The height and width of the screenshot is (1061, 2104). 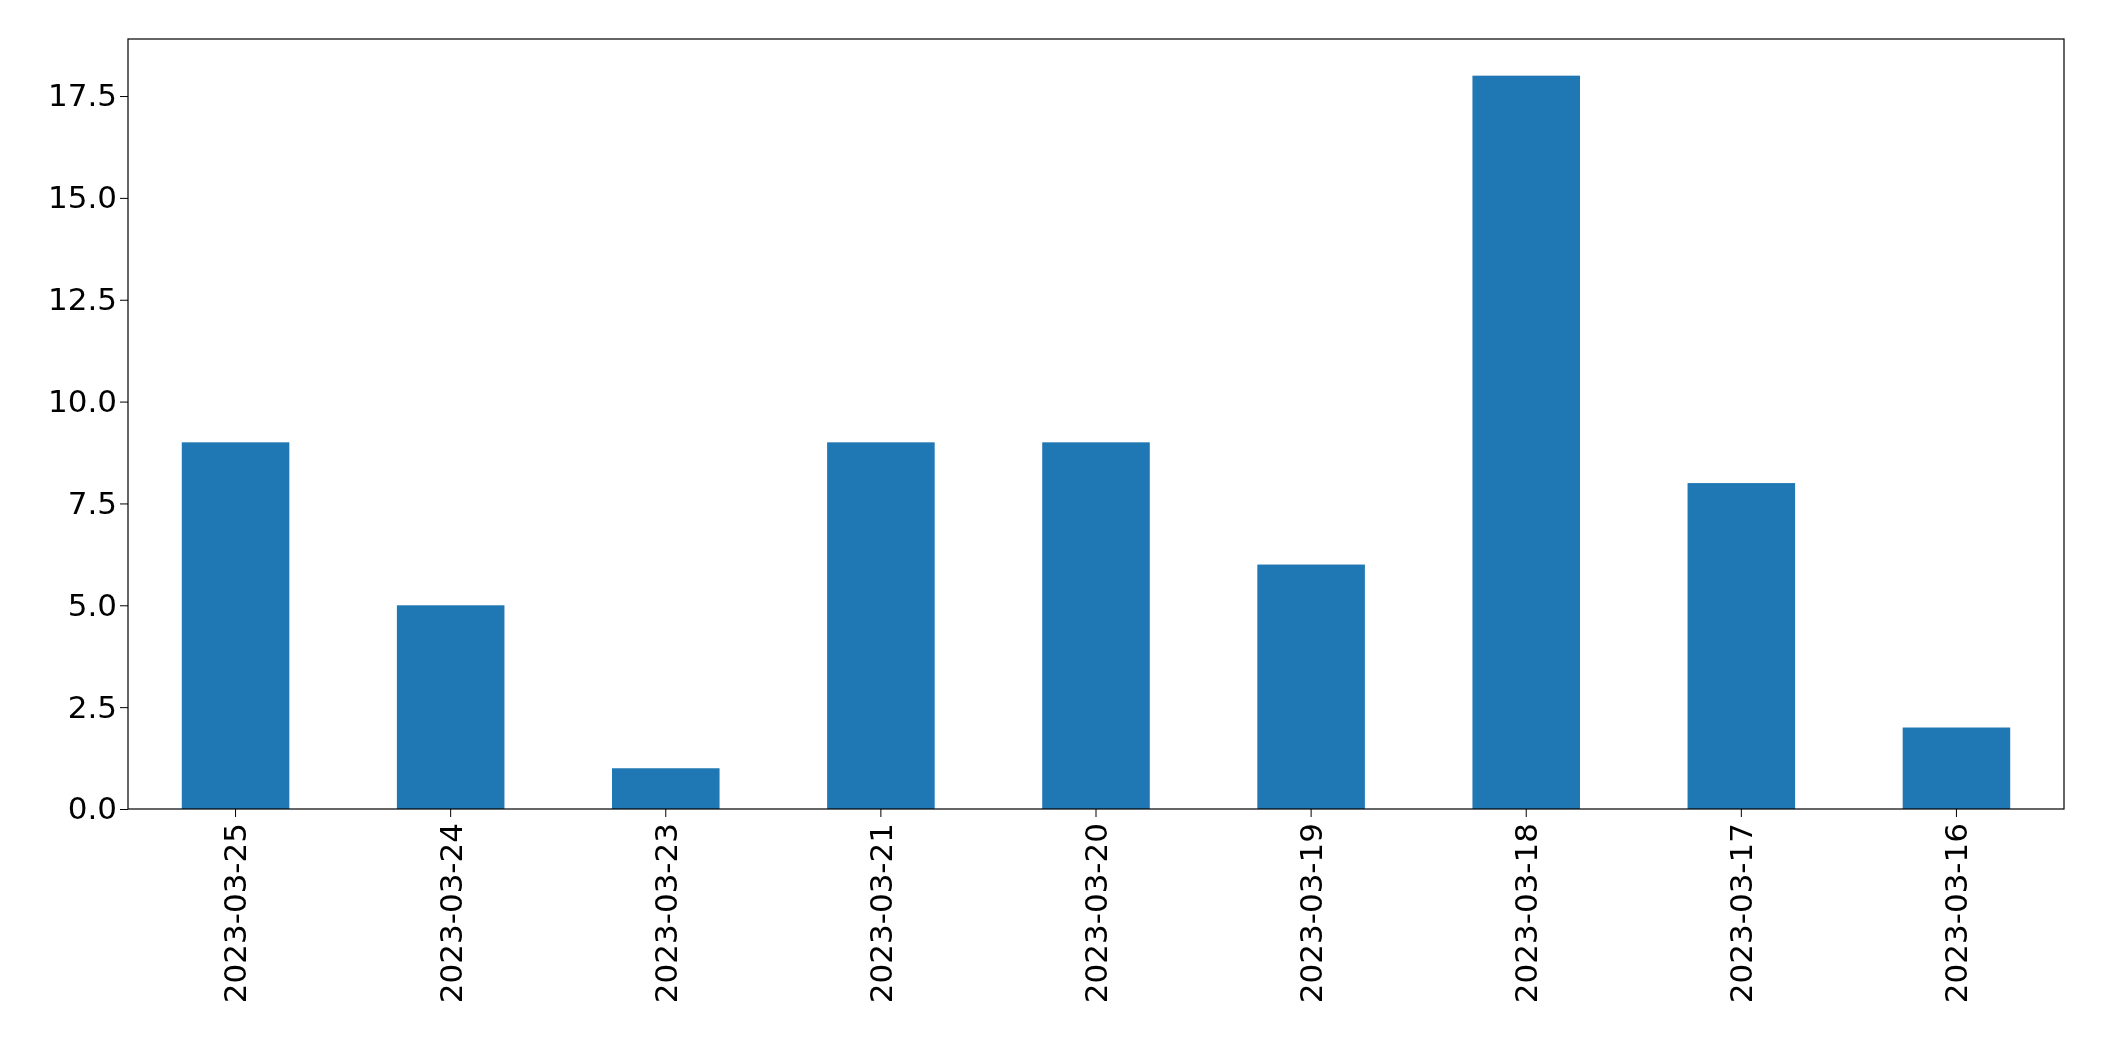 I want to click on x-tick-label: 2023-03-24, so click(x=450, y=913).